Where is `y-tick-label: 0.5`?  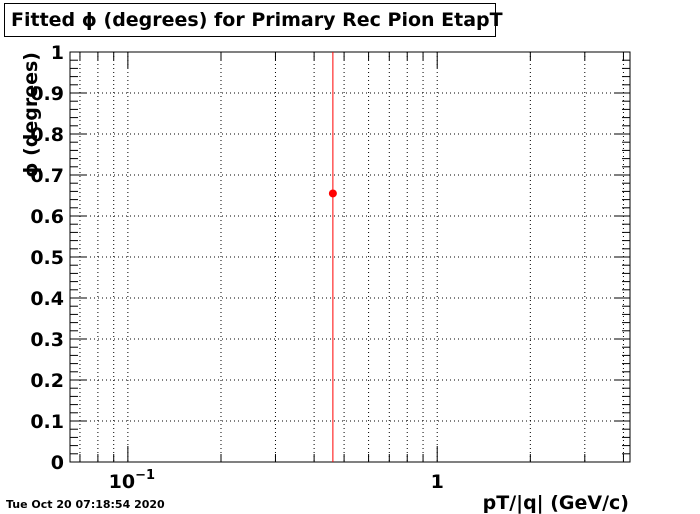
y-tick-label: 0.5 is located at coordinates (47, 258).